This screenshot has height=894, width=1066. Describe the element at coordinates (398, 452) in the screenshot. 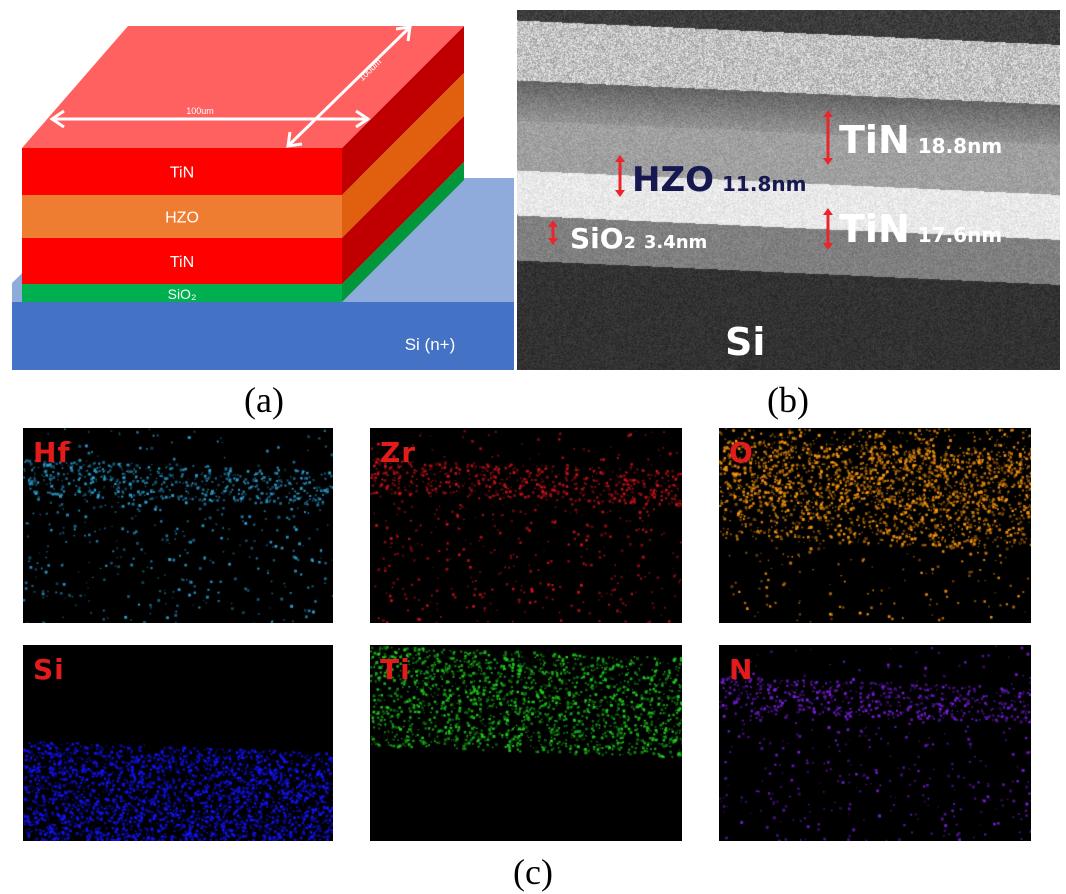

I see `eds-element-label: Zr` at that location.